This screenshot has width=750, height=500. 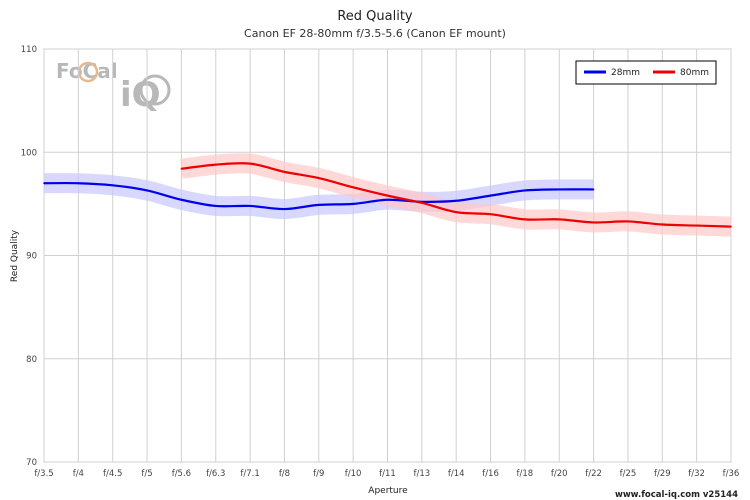 I want to click on legend-box, so click(x=646, y=72).